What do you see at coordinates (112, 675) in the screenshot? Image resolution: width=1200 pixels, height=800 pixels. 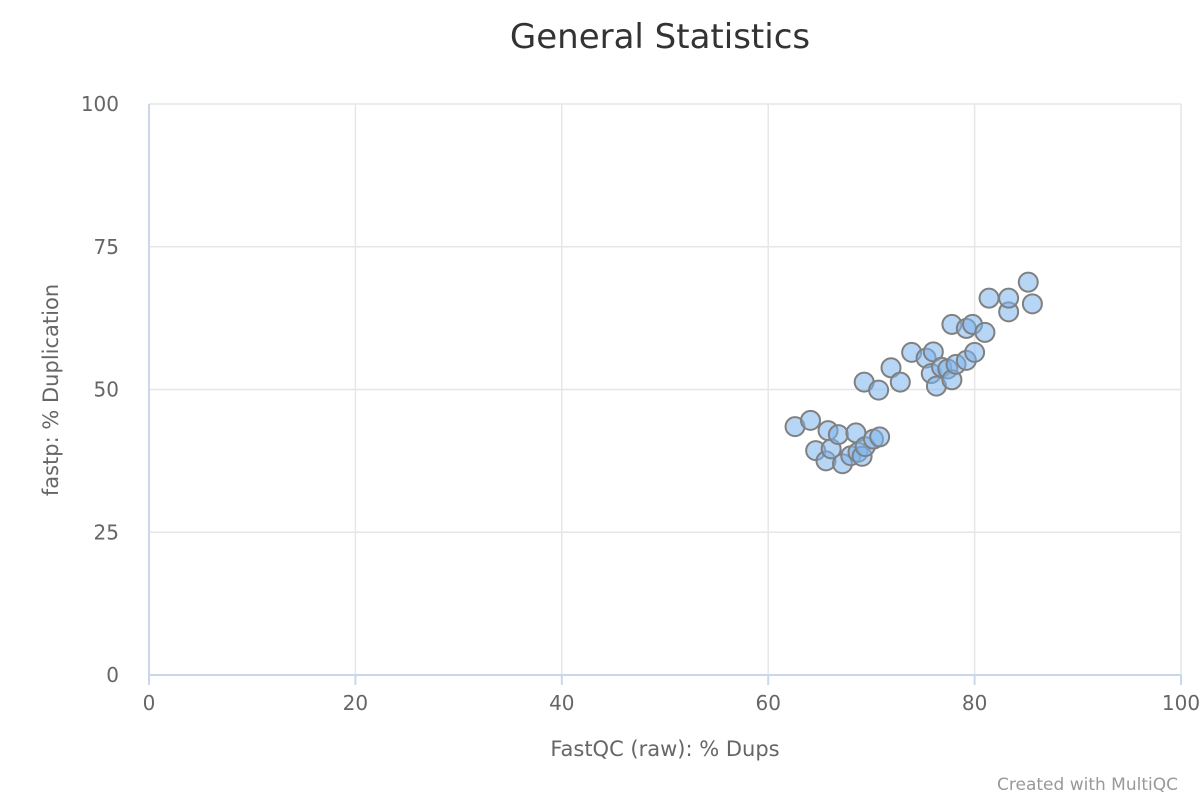 I see `y-tick-label: 0` at bounding box center [112, 675].